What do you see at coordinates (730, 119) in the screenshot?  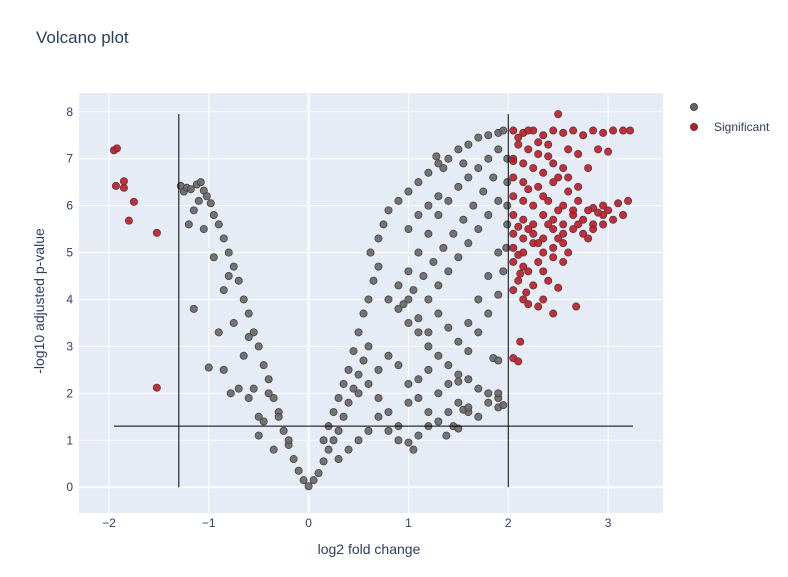 I see `legend: Significant` at bounding box center [730, 119].